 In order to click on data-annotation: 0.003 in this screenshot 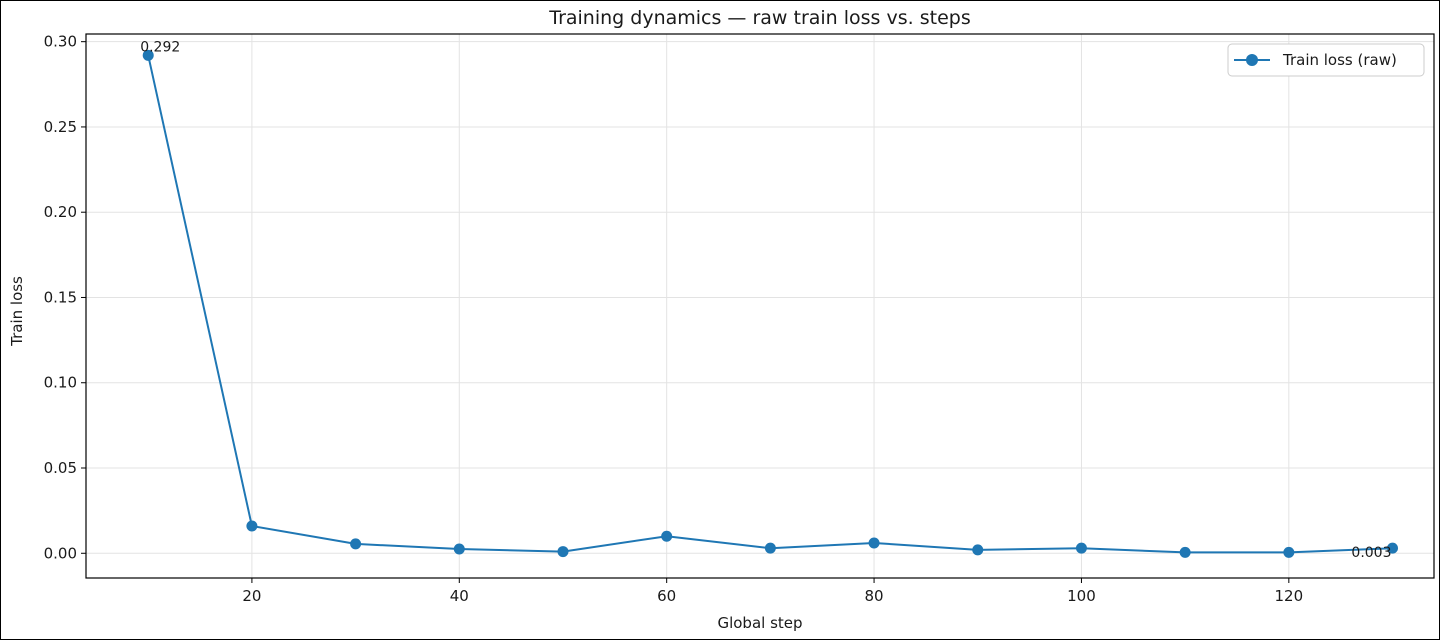, I will do `click(1371, 553)`.